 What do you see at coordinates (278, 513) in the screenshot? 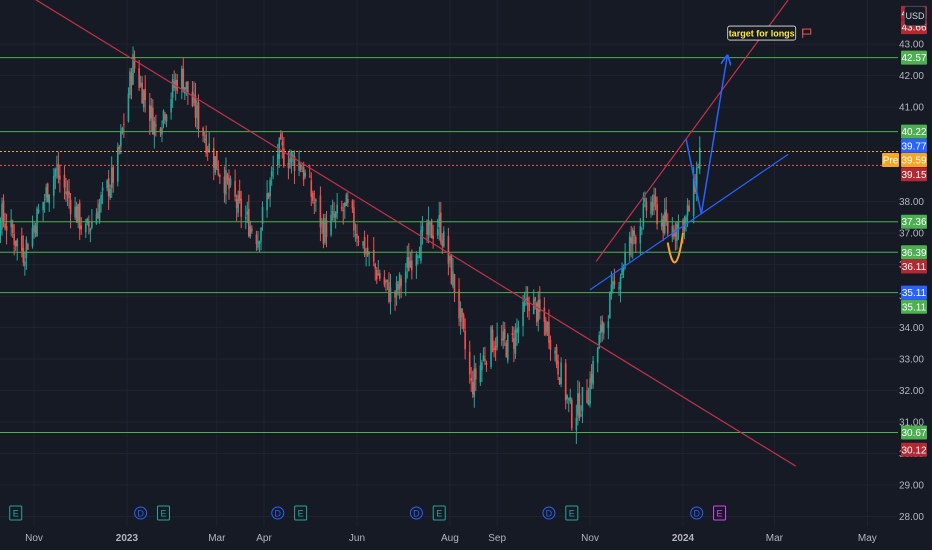
I see `dividend-marker-icon` at bounding box center [278, 513].